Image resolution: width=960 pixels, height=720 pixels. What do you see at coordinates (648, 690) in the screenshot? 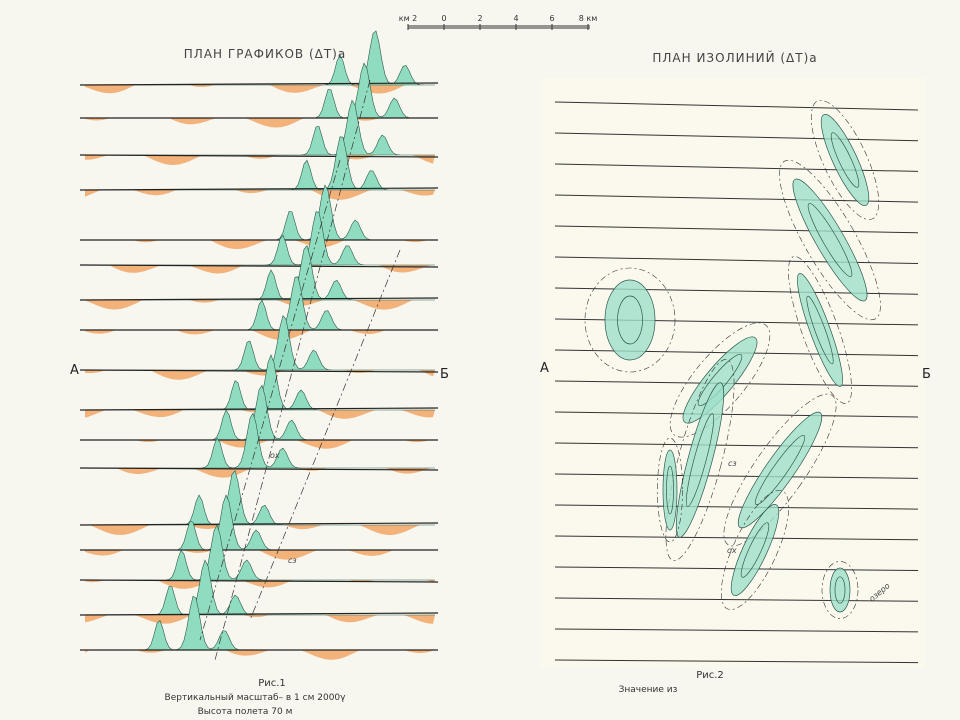
I see `caption: Значение из` at bounding box center [648, 690].